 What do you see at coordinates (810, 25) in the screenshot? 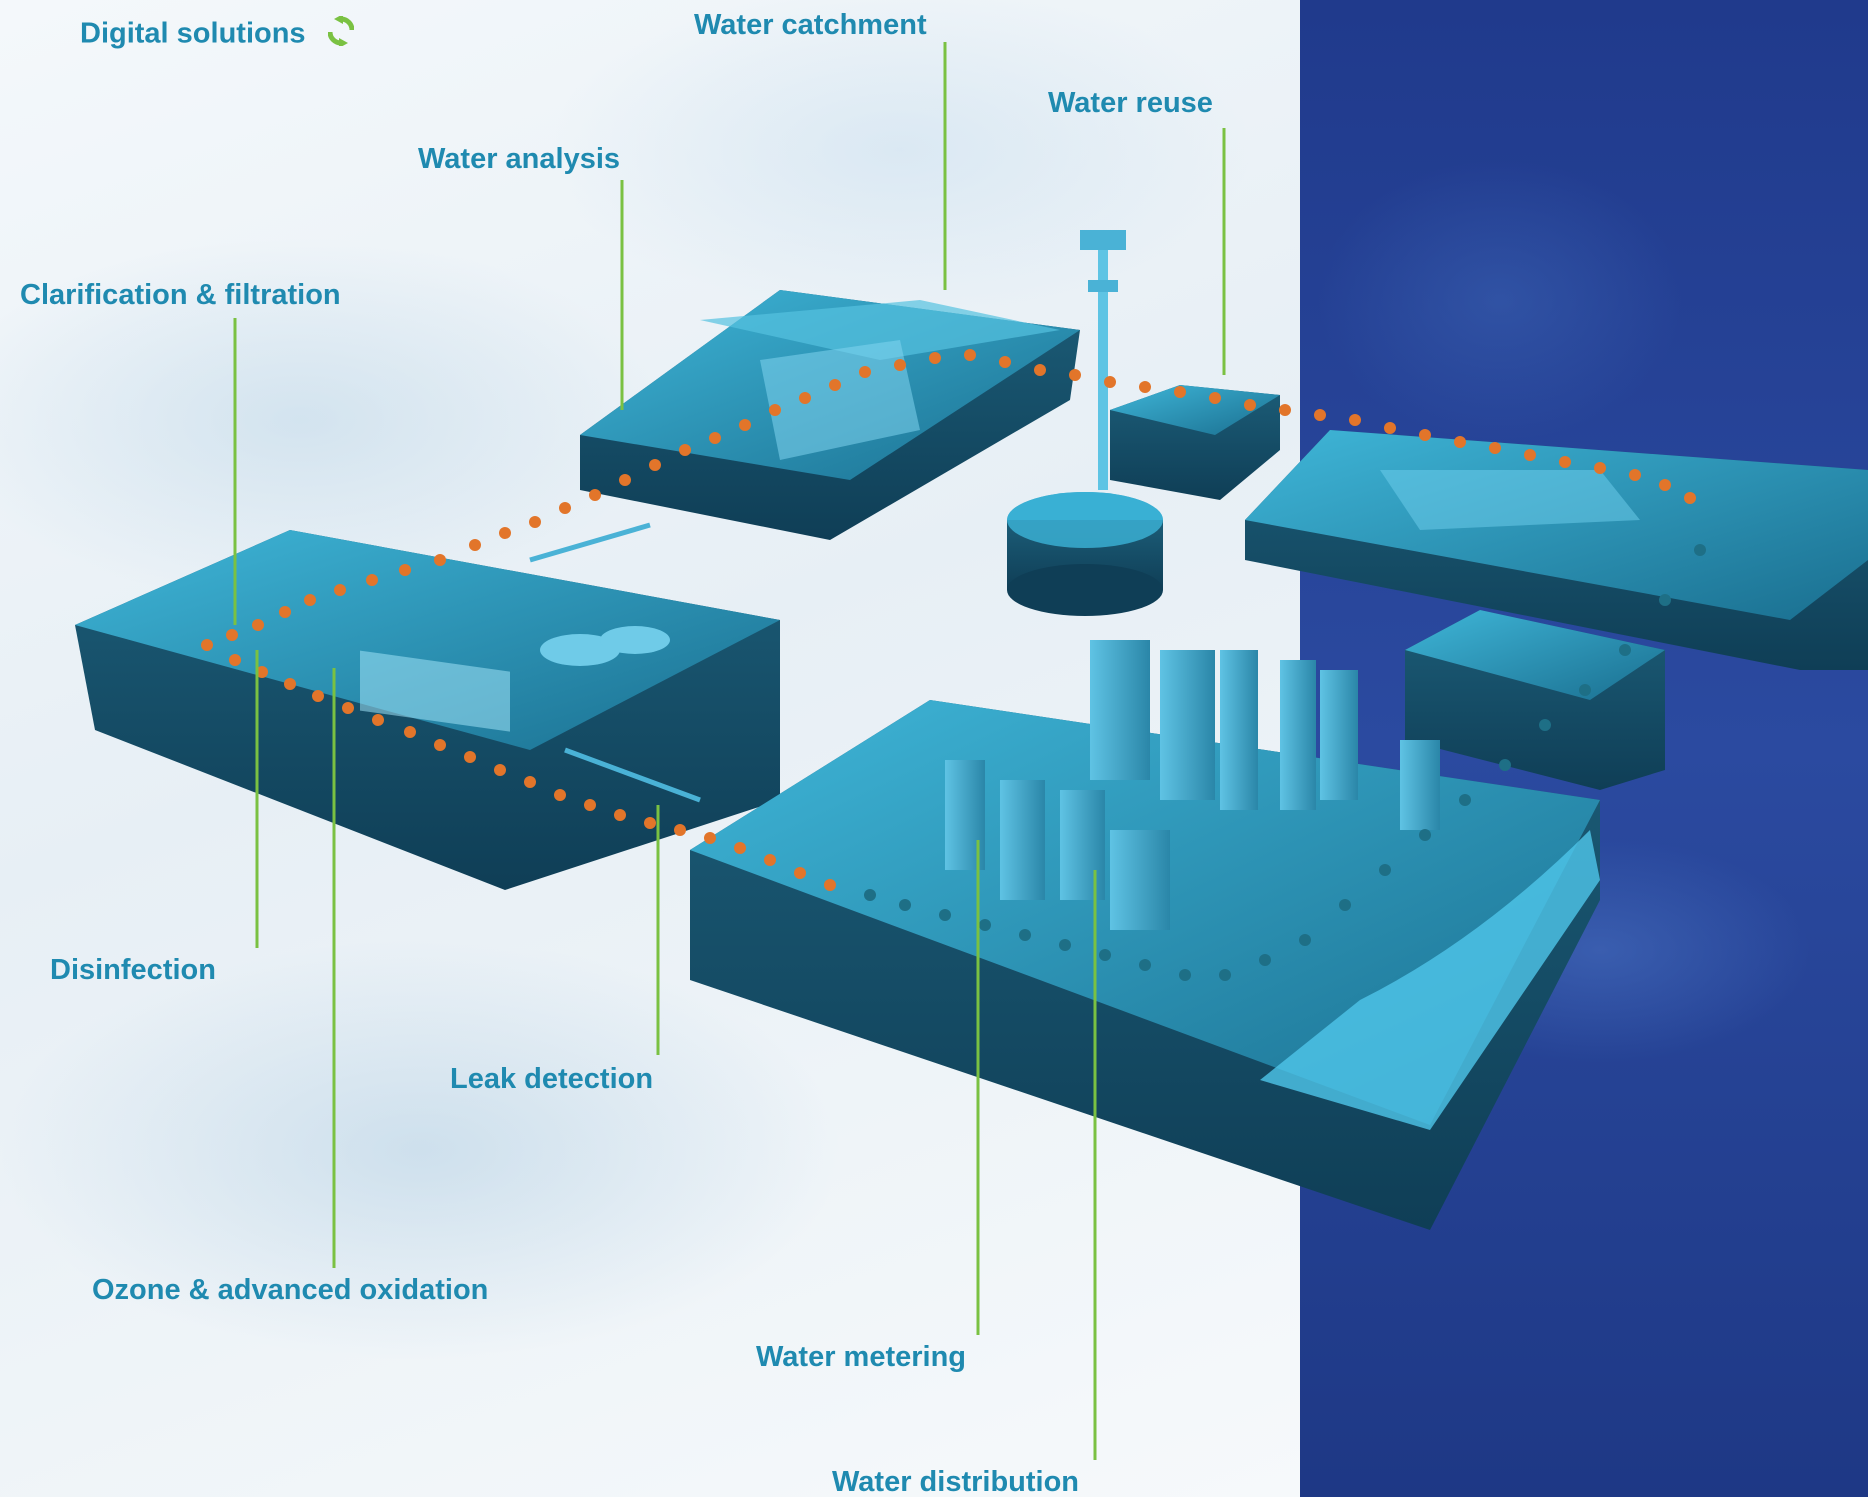
I see `water-catchment-label: Water catchment` at bounding box center [810, 25].